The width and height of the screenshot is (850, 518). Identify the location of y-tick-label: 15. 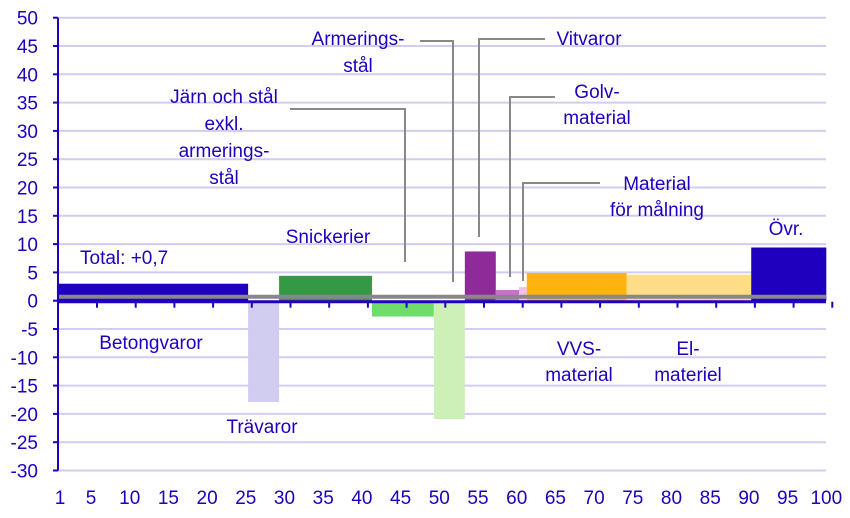
(27, 217).